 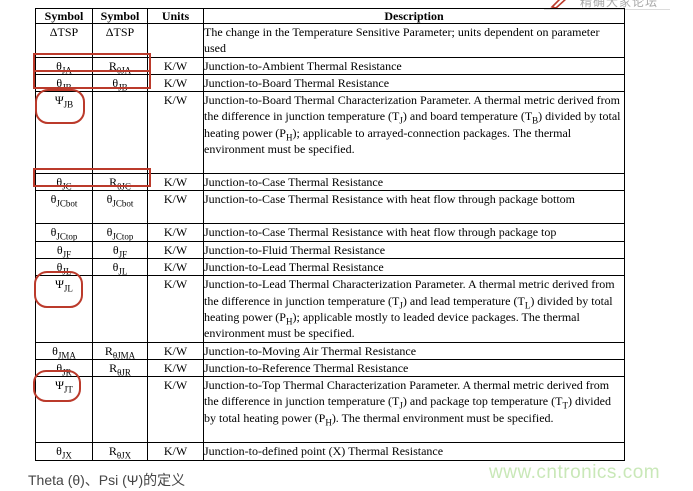 I want to click on symbol-alt-cell: RθJC, so click(x=120, y=182).